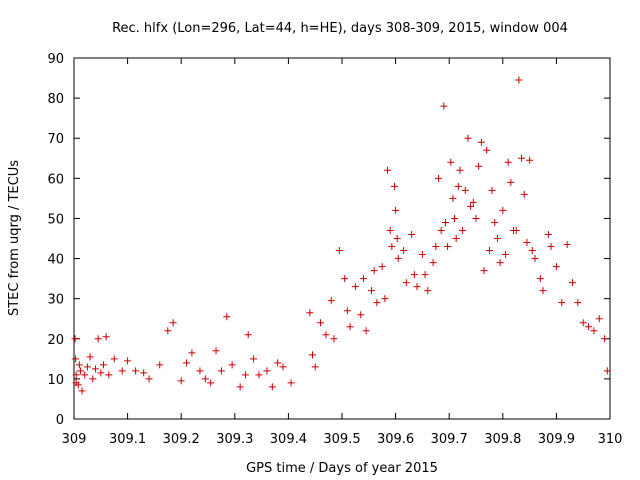 This screenshot has height=480, width=640. I want to click on x-tick-label: 309.6, so click(395, 439).